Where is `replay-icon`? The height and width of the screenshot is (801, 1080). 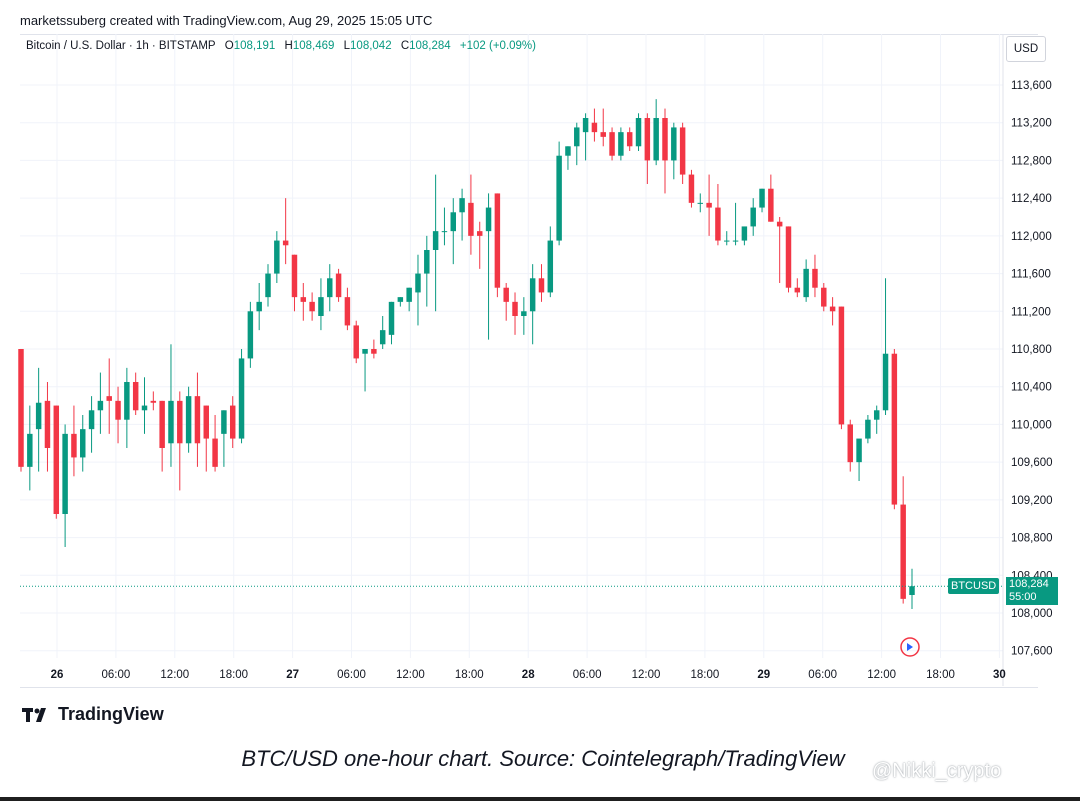 replay-icon is located at coordinates (910, 647).